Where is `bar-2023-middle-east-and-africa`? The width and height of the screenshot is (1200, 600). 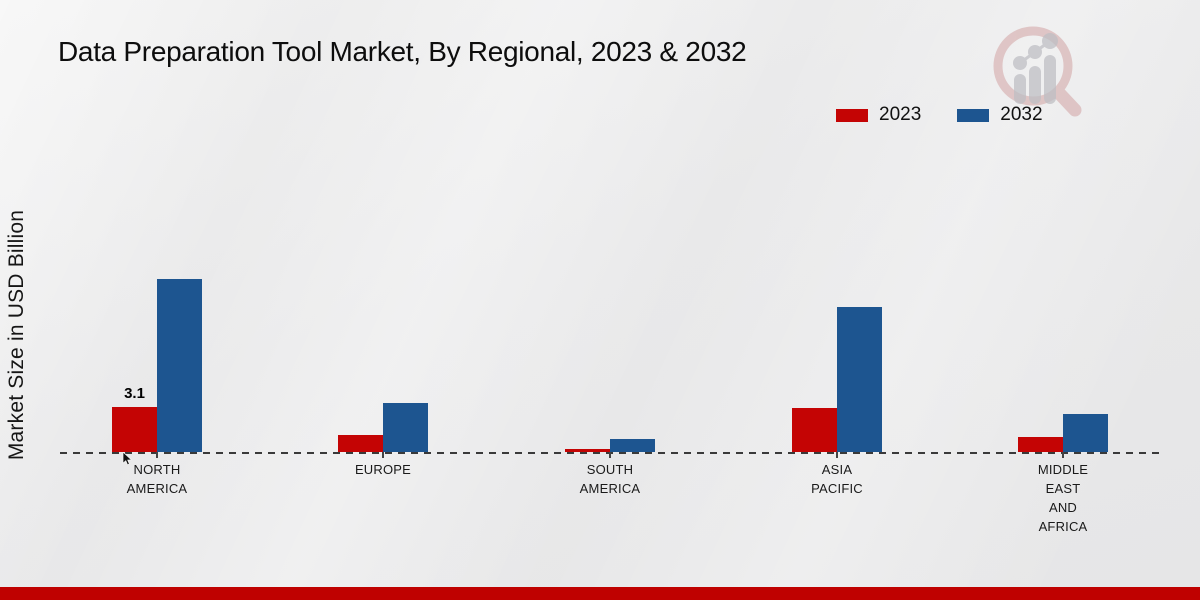 bar-2023-middle-east-and-africa is located at coordinates (1040, 444).